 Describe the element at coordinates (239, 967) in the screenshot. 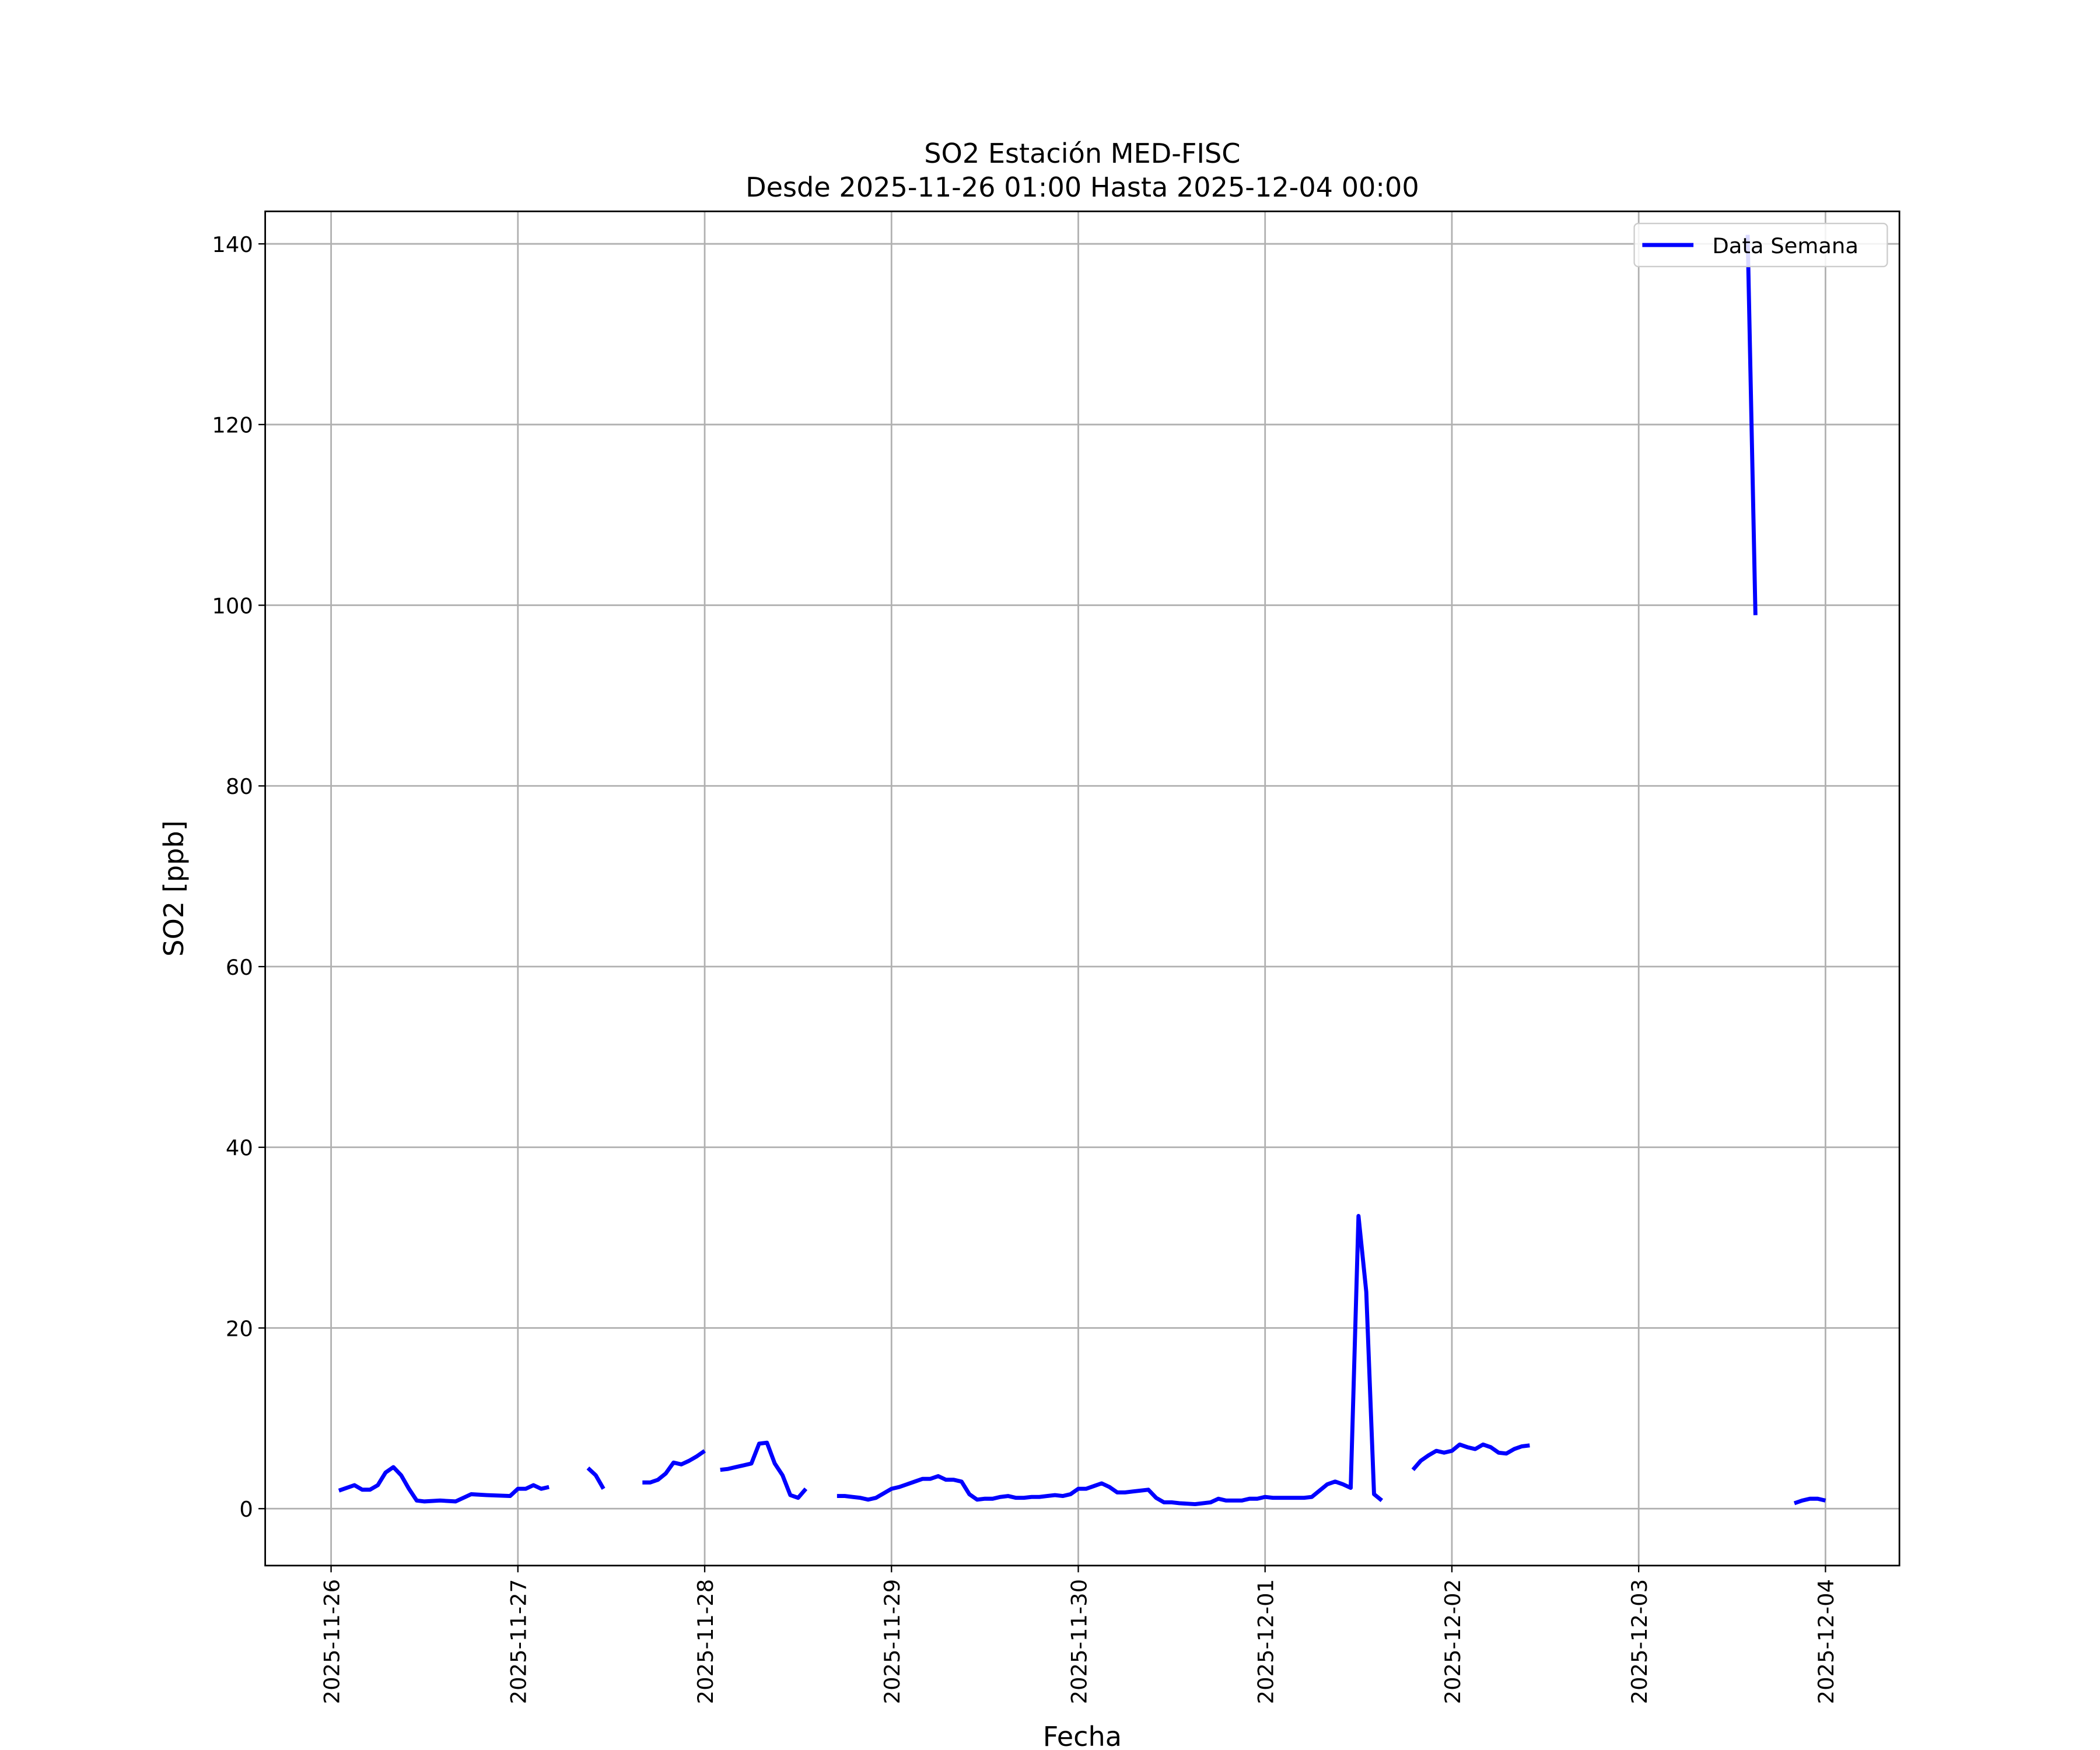

I see `y-tick-label: 60` at that location.